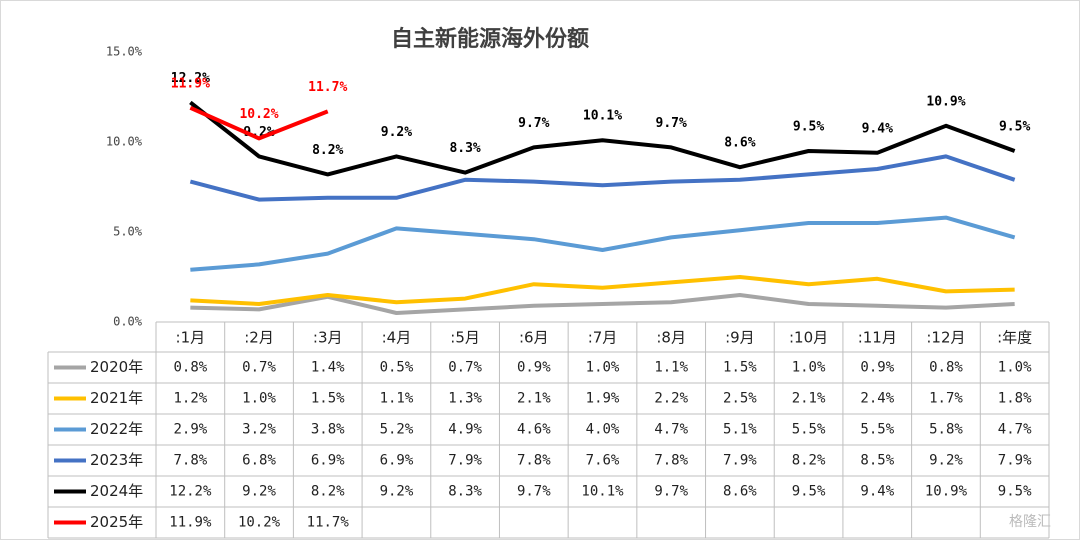 The width and height of the screenshot is (1080, 540). What do you see at coordinates (190, 399) in the screenshot?
I see `table-cell: 1.2%` at bounding box center [190, 399].